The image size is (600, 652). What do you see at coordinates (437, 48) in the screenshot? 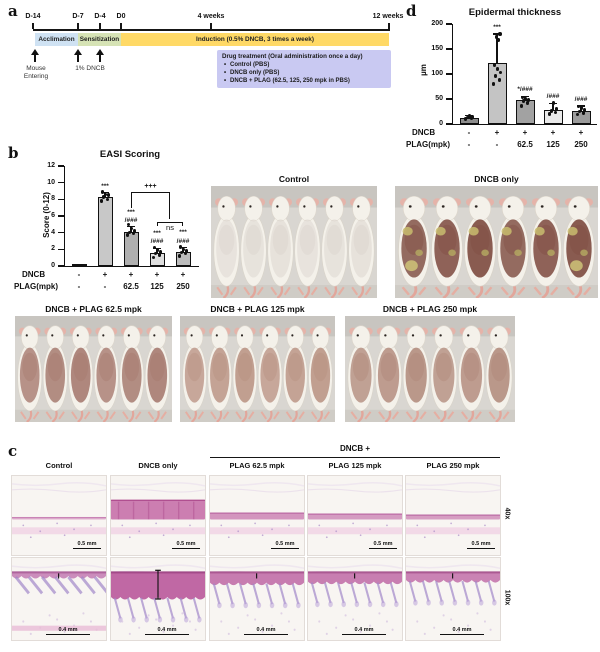
I see `y-tick-label: 150` at bounding box center [437, 48].